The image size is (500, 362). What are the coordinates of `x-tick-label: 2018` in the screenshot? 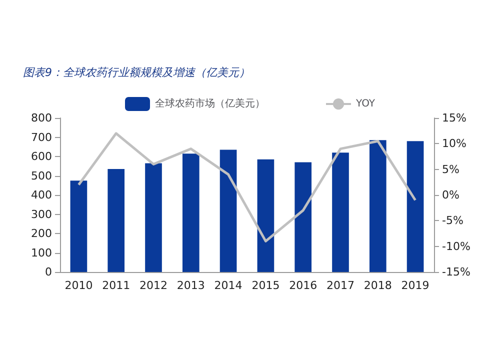 It's located at (378, 285).